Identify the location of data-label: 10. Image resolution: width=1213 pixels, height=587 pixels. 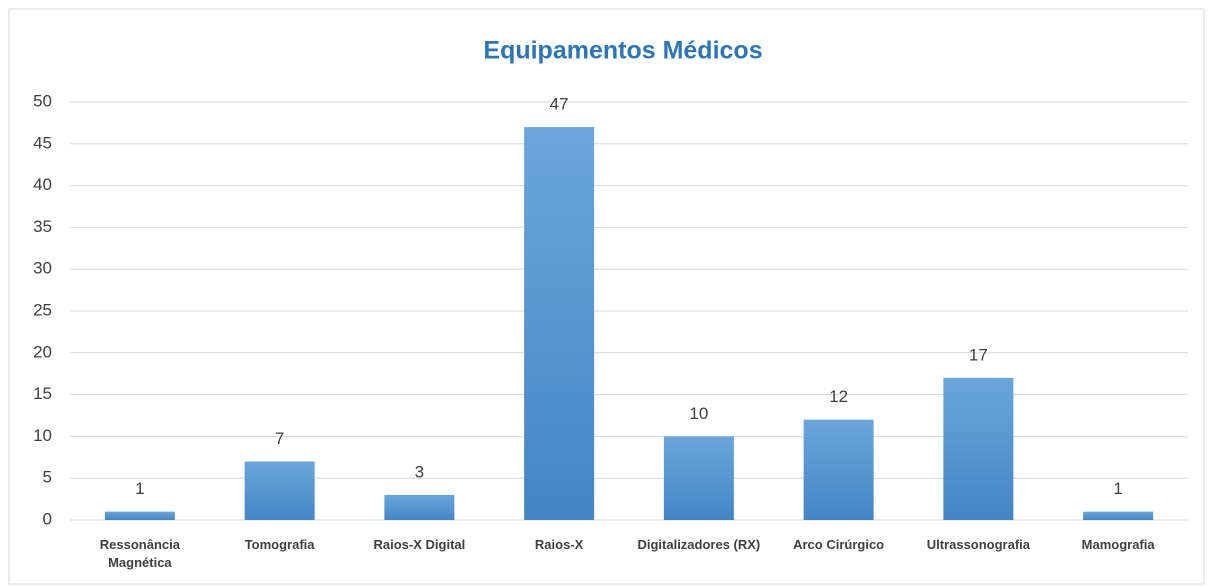
(698, 413).